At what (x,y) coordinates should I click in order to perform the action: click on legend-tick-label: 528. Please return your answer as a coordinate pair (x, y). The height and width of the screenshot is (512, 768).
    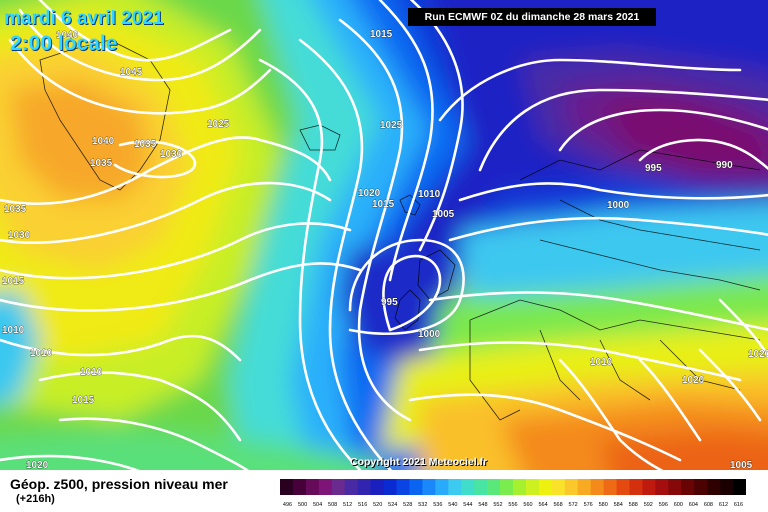
    Looking at the image, I should click on (407, 505).